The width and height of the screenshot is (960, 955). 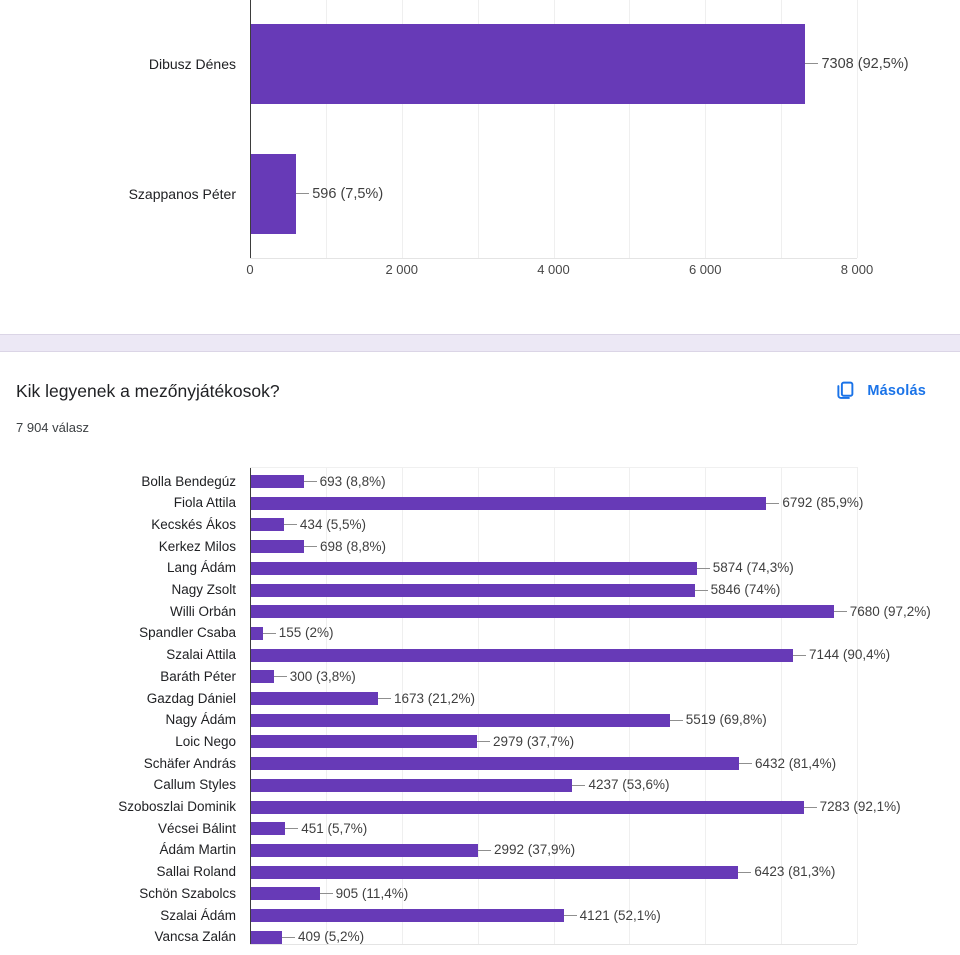 What do you see at coordinates (553, 467) in the screenshot?
I see `plot-area-top-border` at bounding box center [553, 467].